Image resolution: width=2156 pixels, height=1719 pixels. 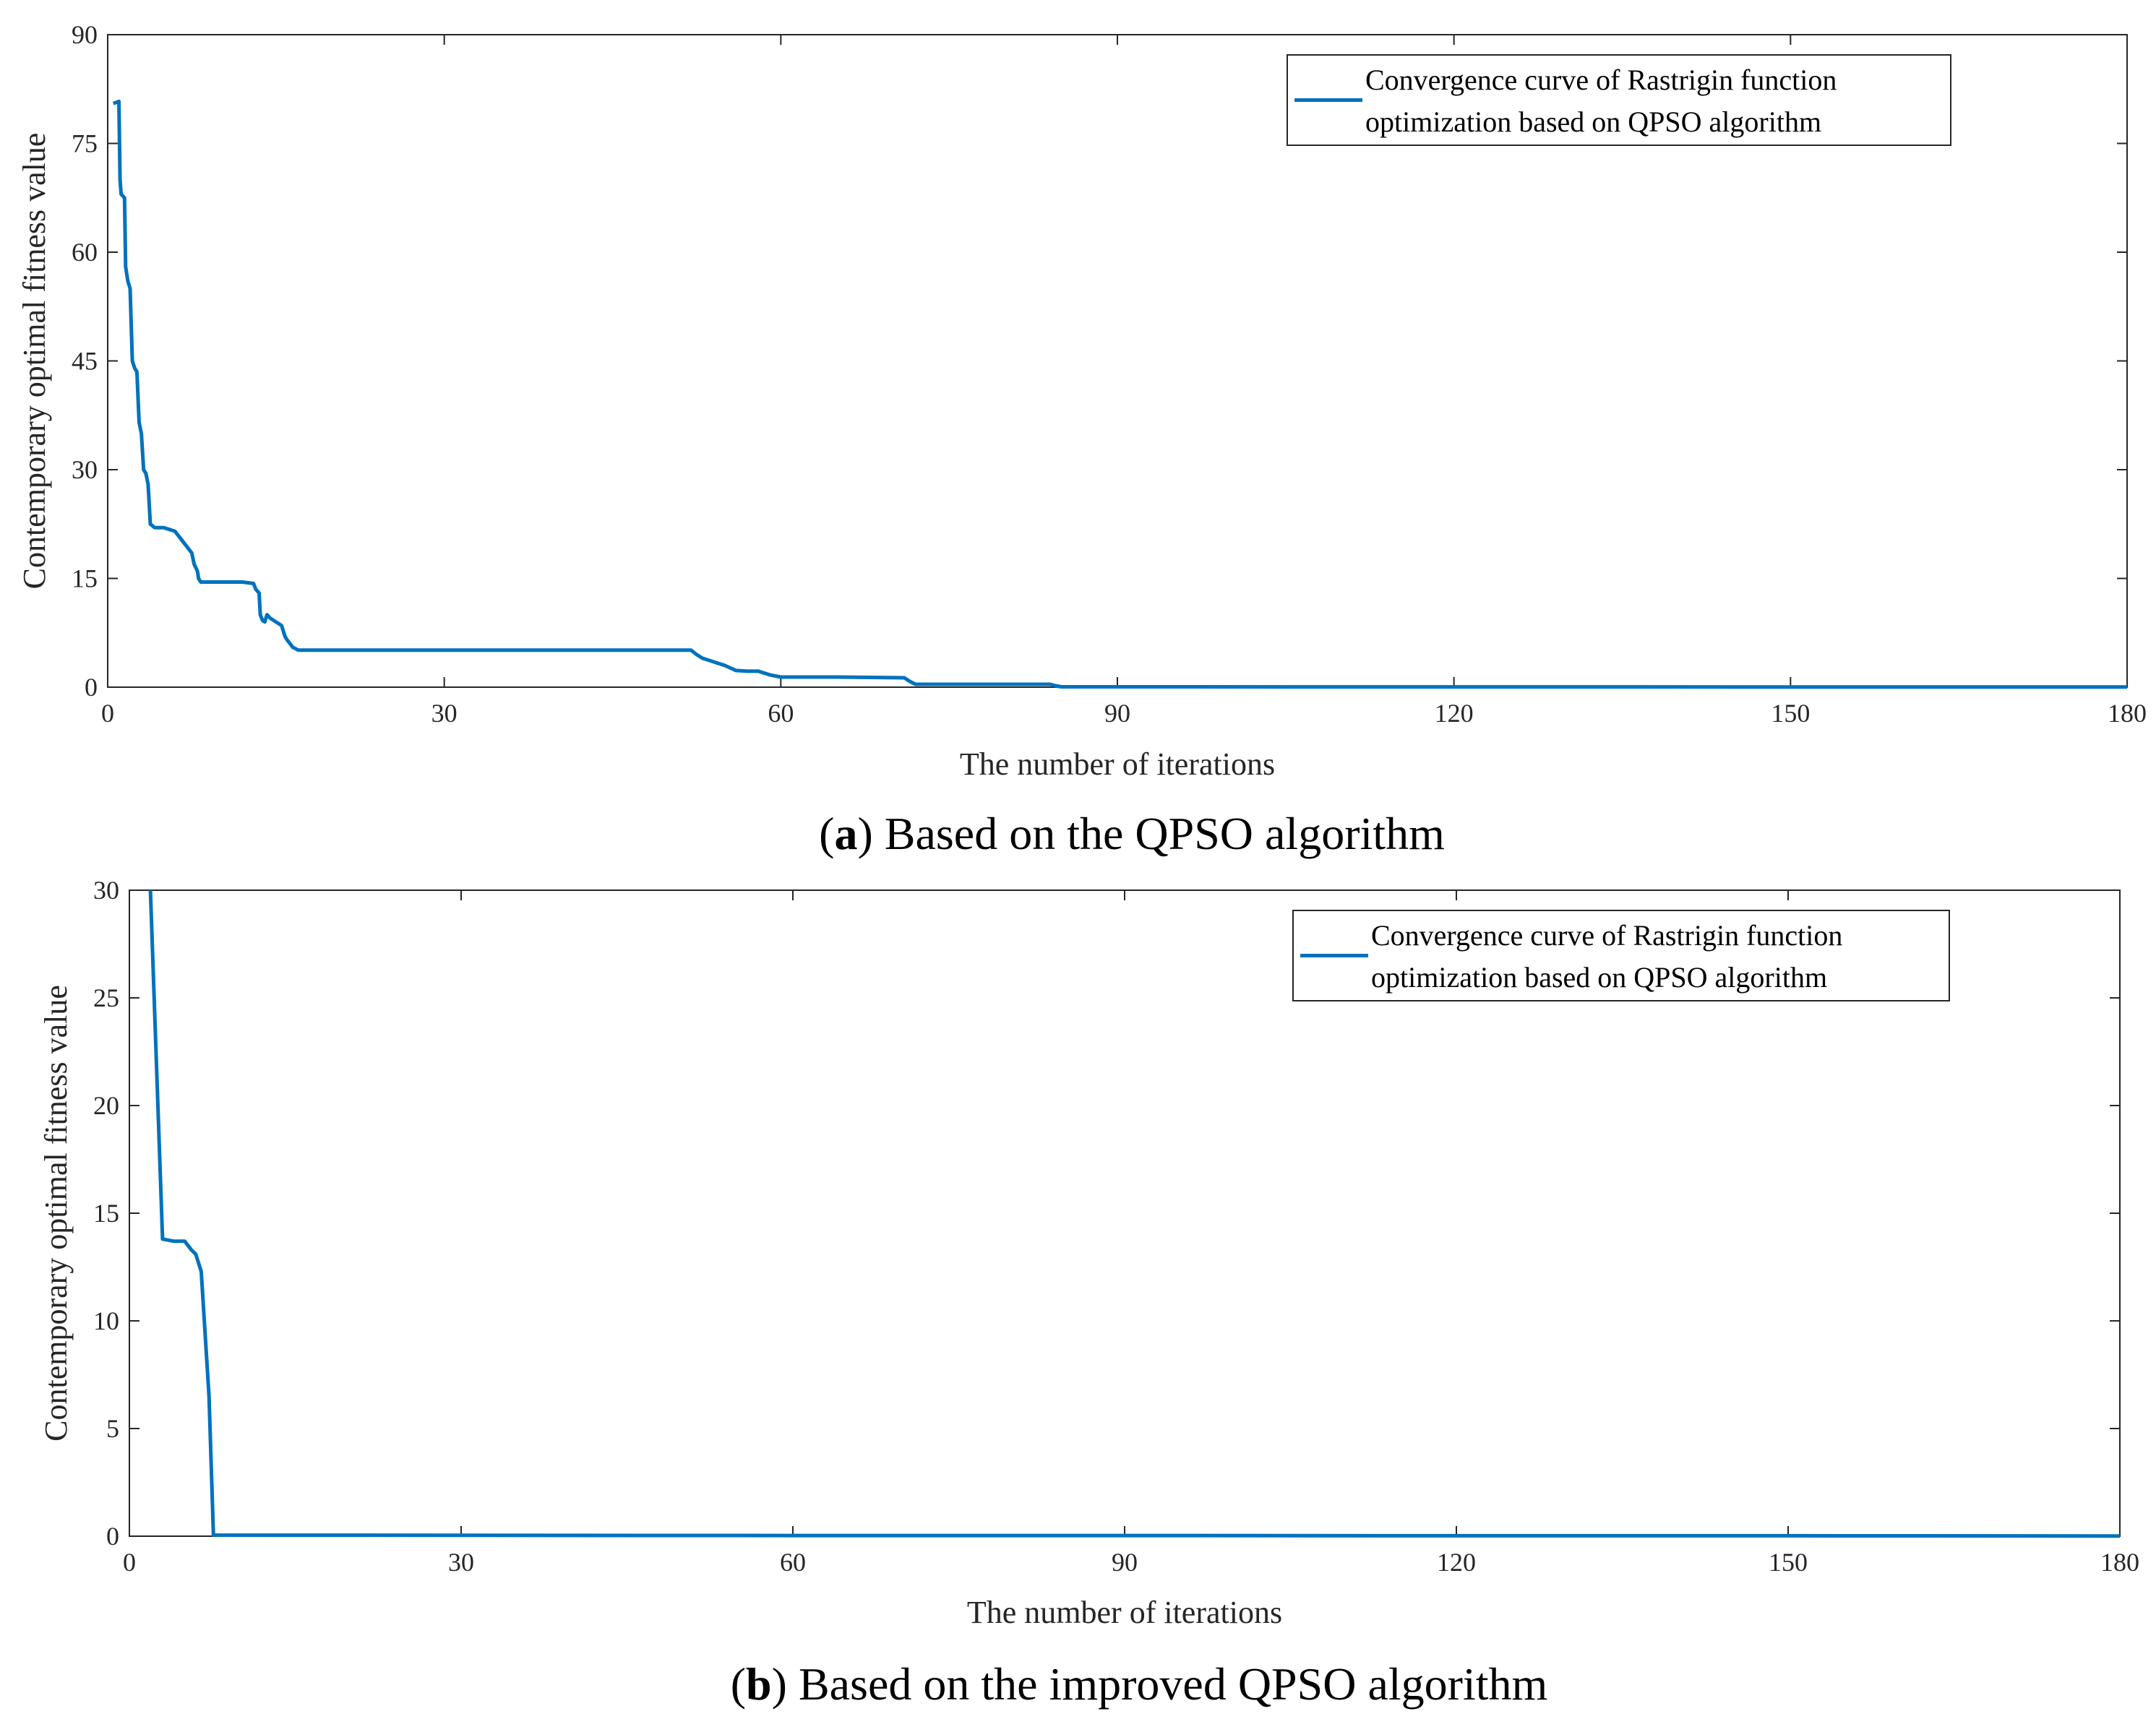 I want to click on caption-text: ) Based on the QPSO algorithm, so click(x=1151, y=833).